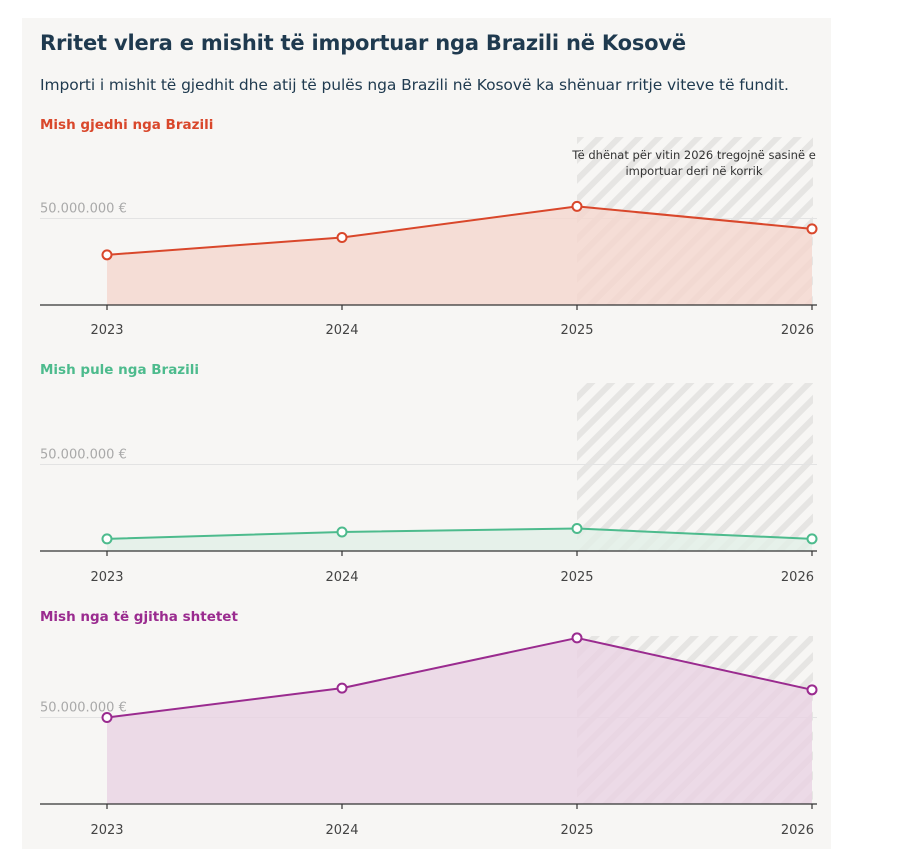 This screenshot has width=900, height=849. Describe the element at coordinates (126, 125) in the screenshot. I see `panel-title: Mish gjedhi nga Brazili` at that location.